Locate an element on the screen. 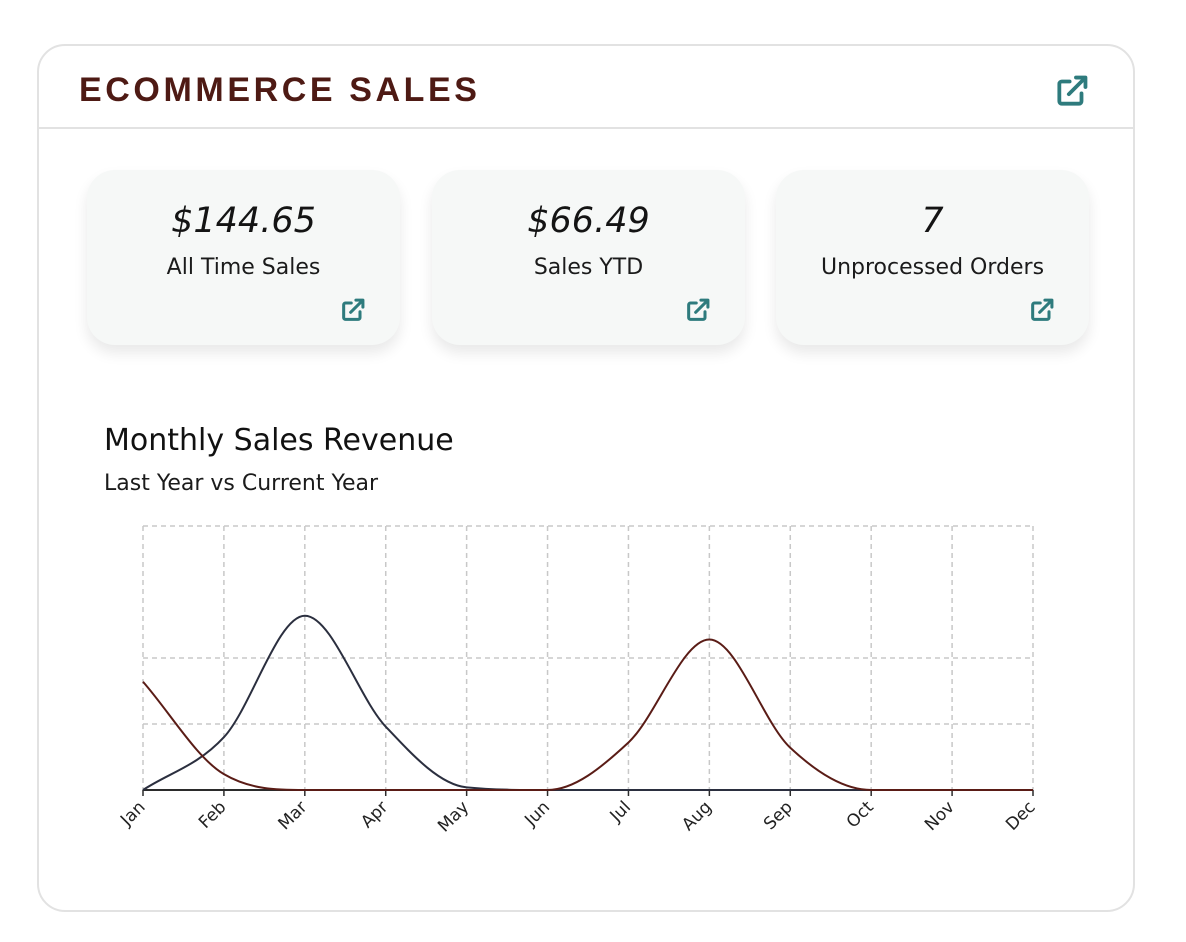  stat-card-sales-ytd: $66.49 Sales YTD is located at coordinates (588, 257).